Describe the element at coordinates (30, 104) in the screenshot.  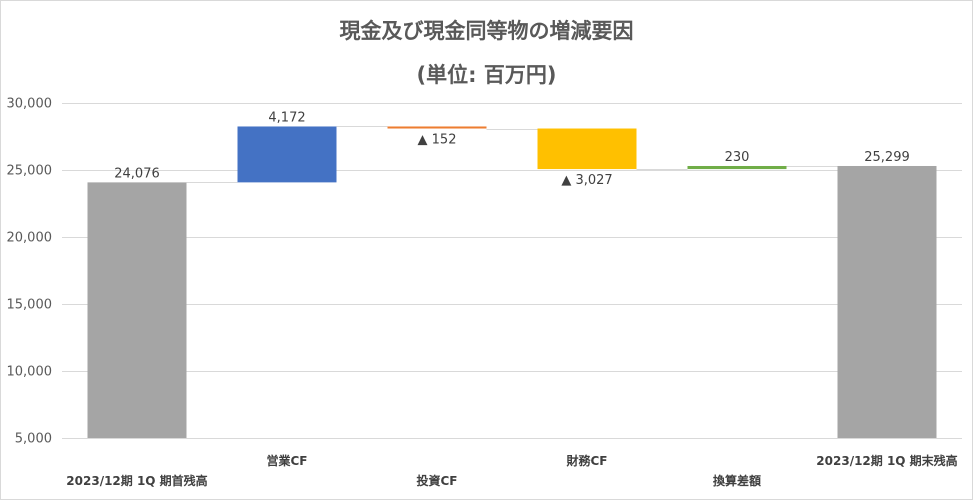
I see `y-tick-label: 30,000` at that location.